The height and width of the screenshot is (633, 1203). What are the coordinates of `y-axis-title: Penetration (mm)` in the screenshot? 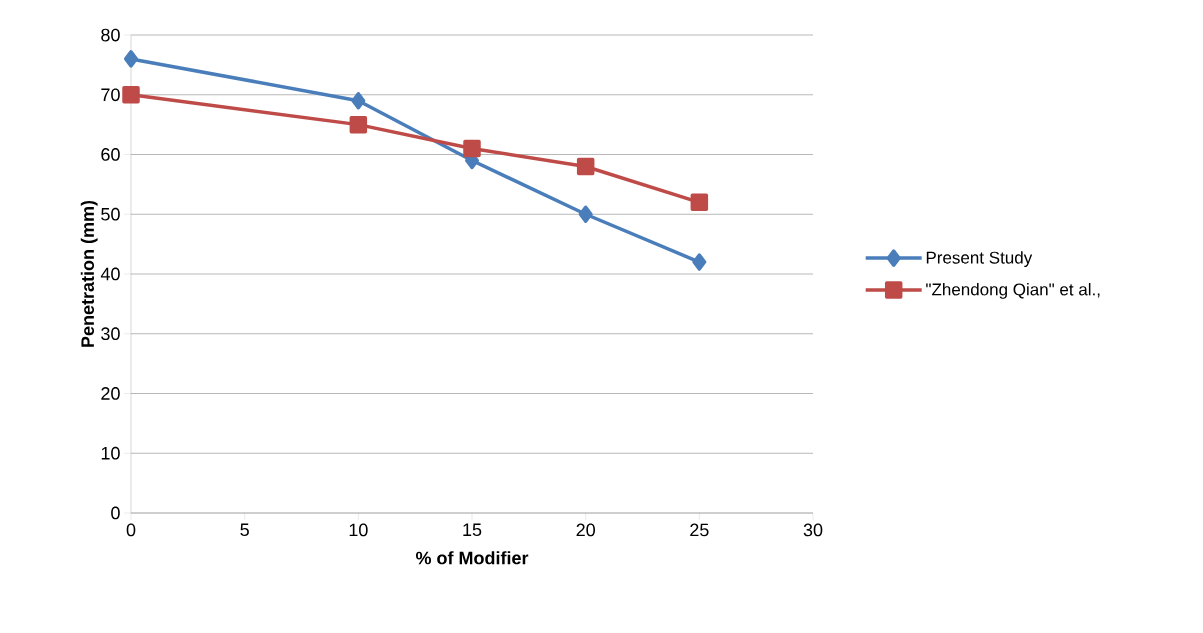 It's located at (89, 273).